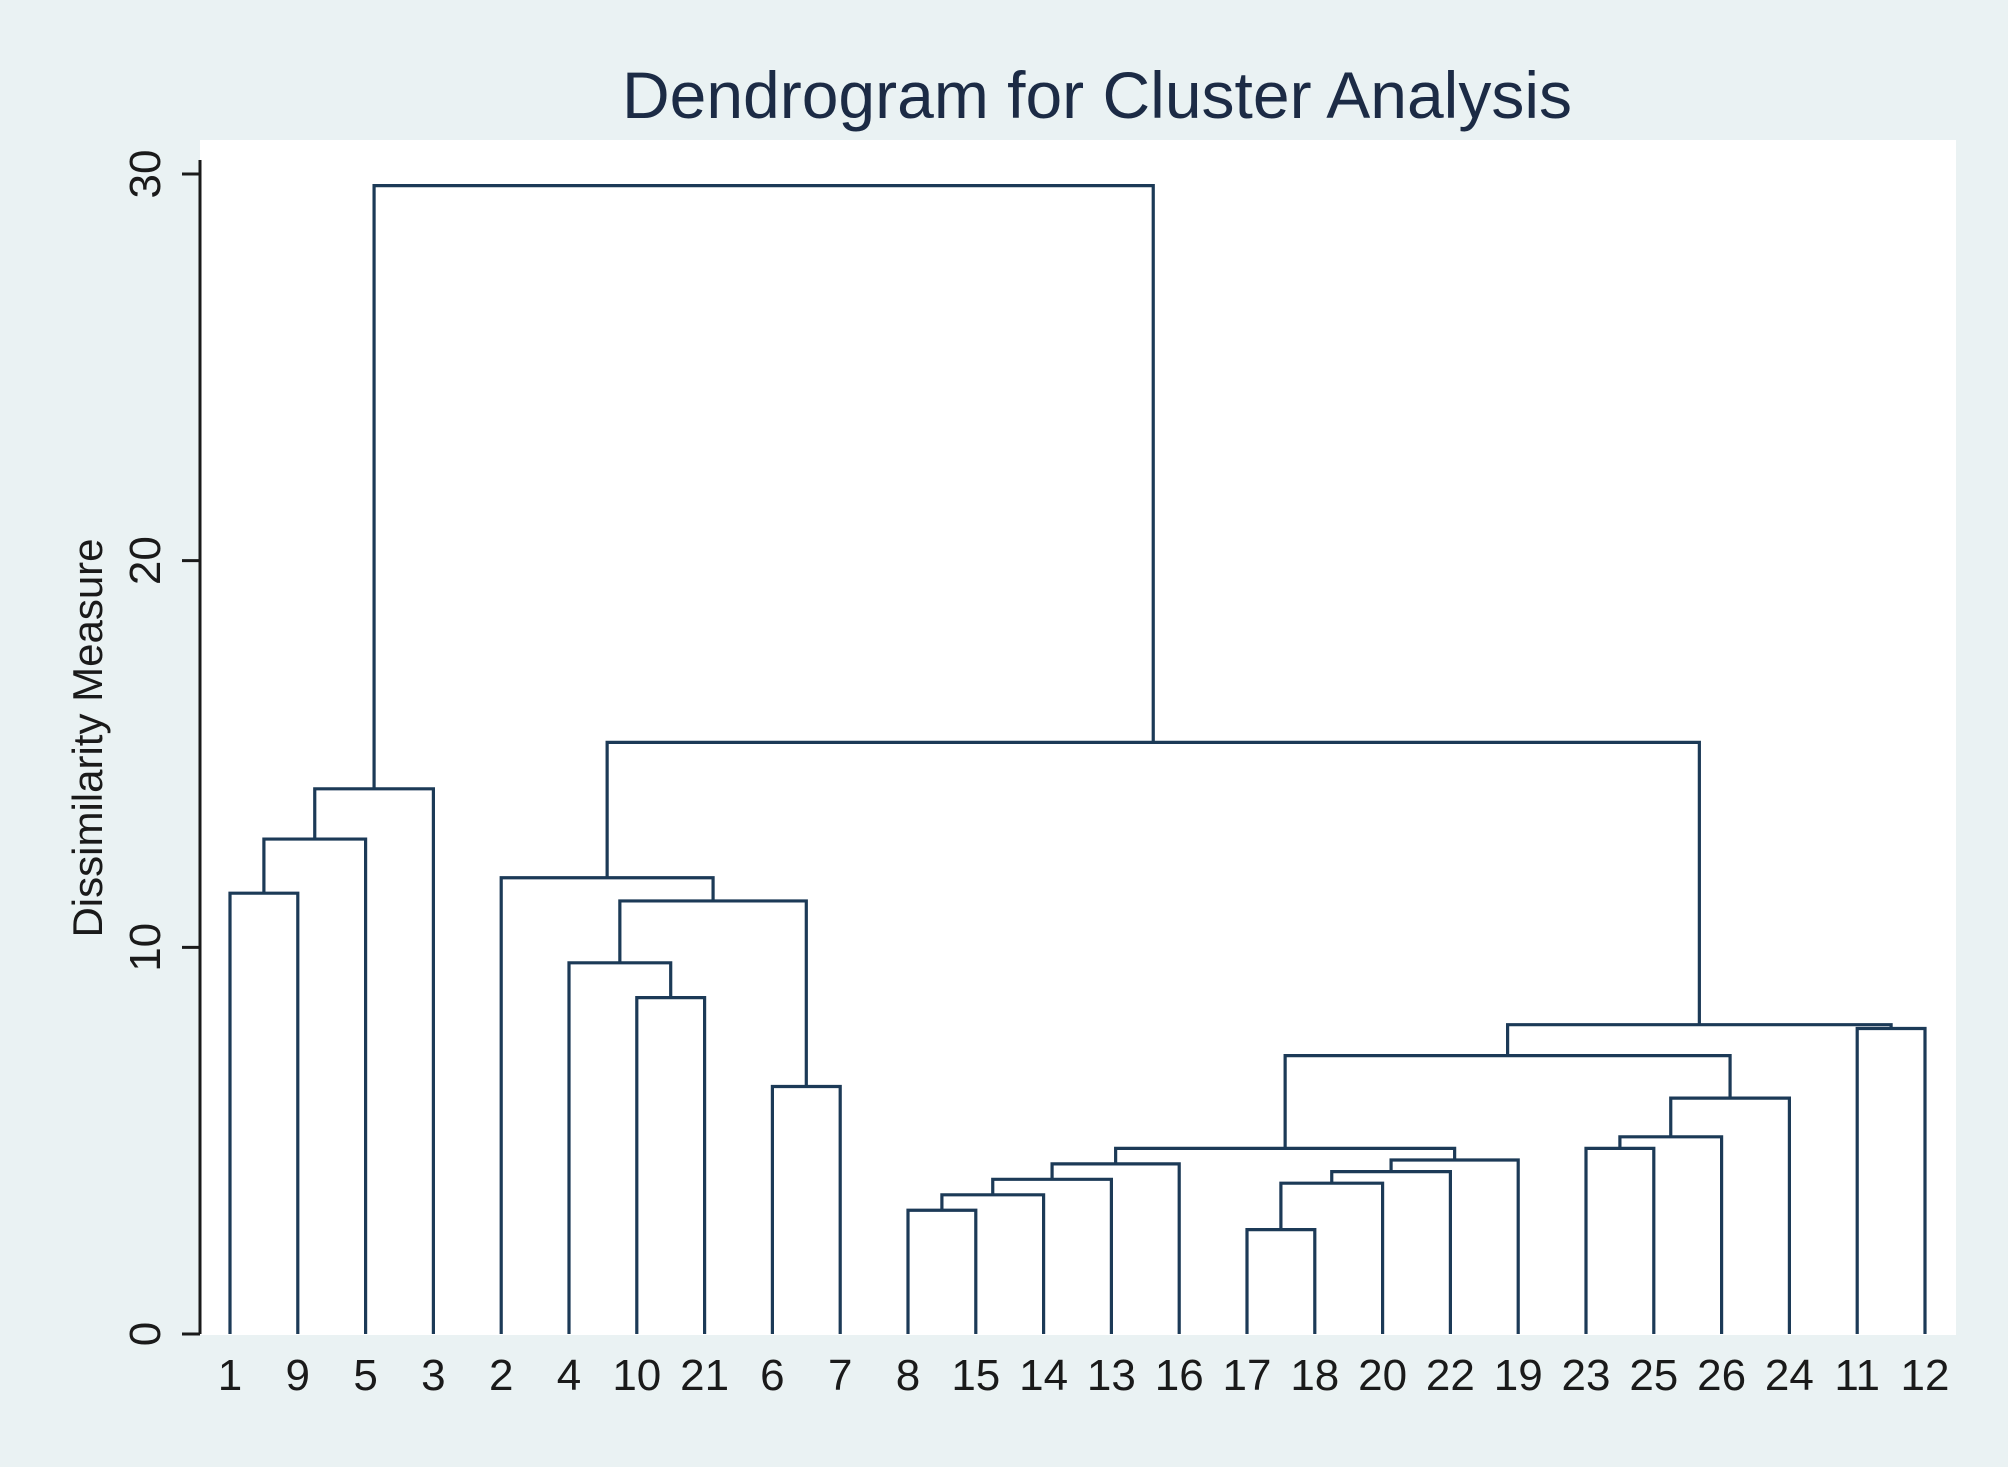 The width and height of the screenshot is (2008, 1467). I want to click on leaf-label: 19, so click(1518, 1375).